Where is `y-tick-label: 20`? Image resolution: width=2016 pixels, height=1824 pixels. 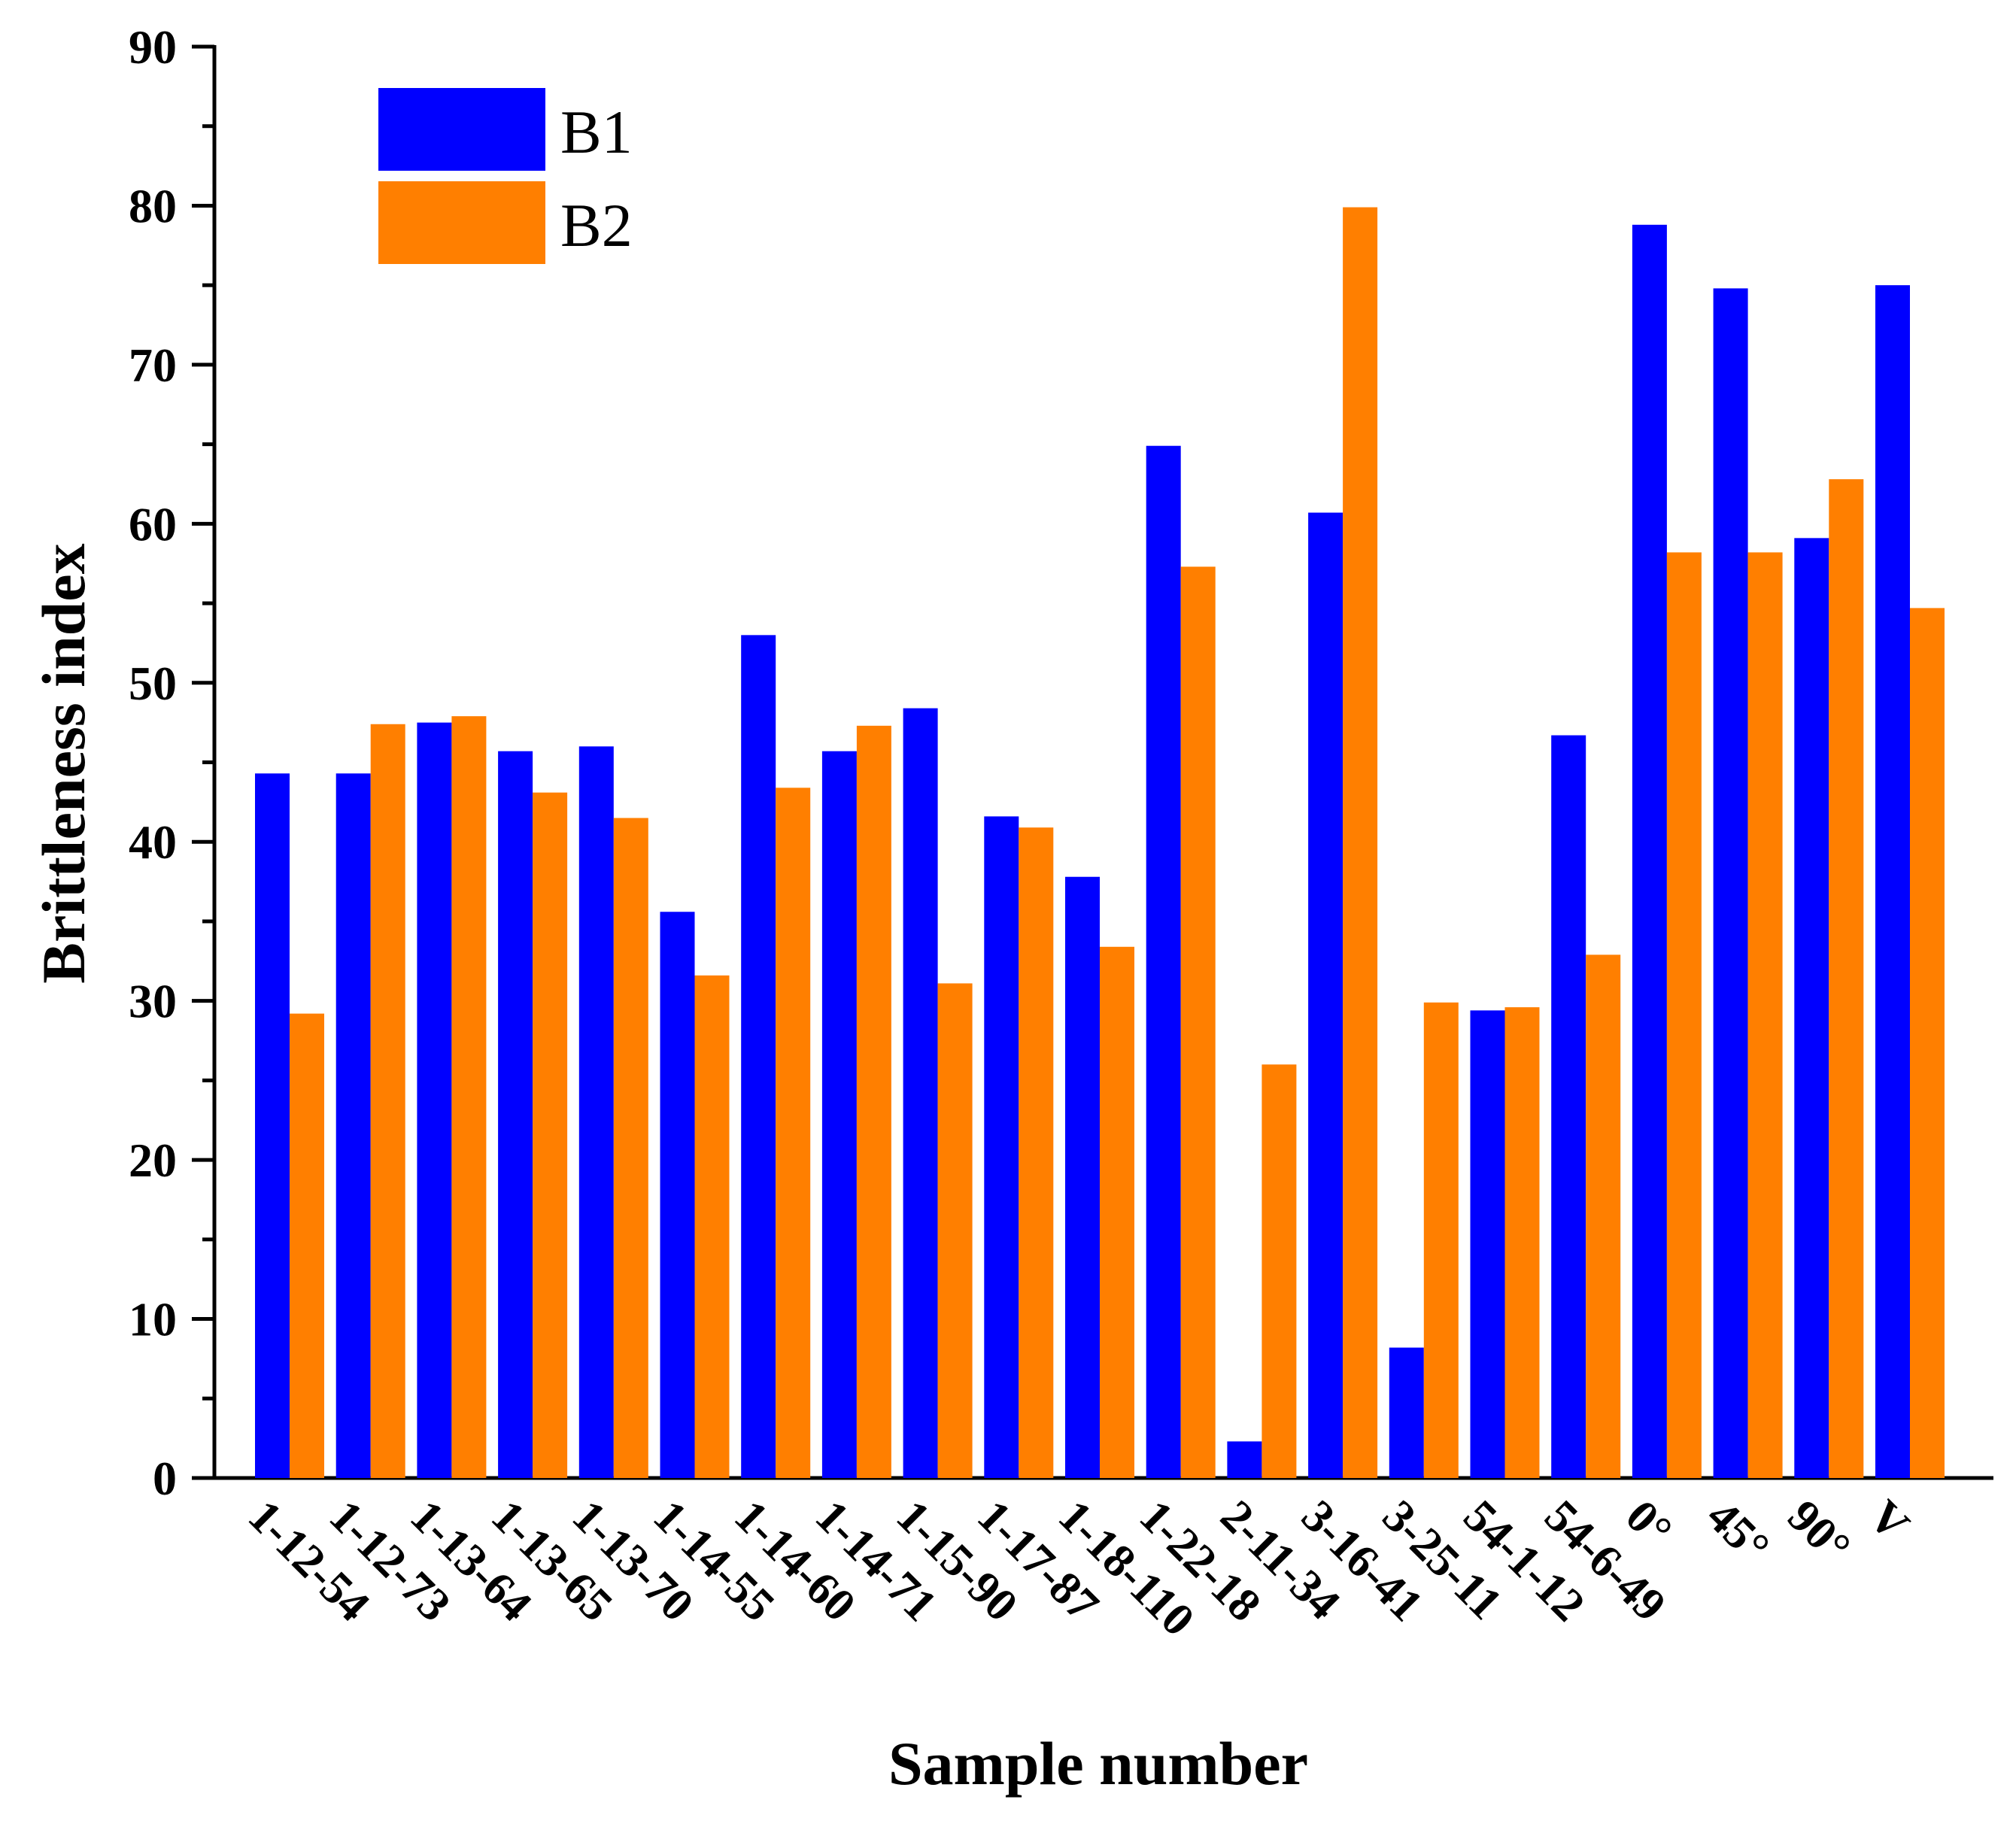 y-tick-label: 20 is located at coordinates (153, 1160).